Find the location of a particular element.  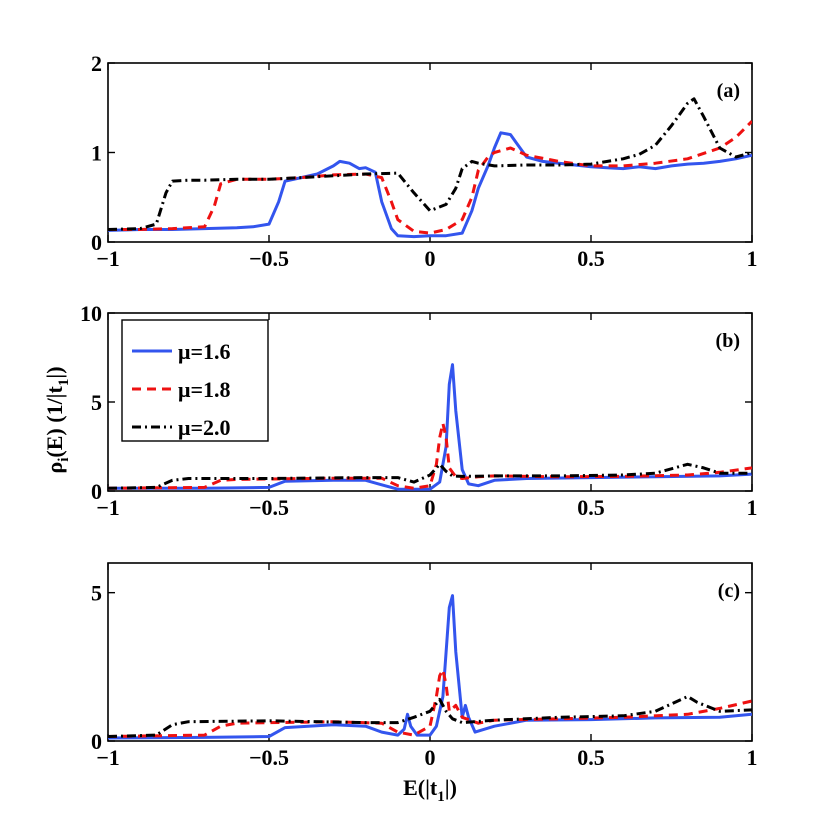

y-tick-label: 1 is located at coordinates (96, 153).